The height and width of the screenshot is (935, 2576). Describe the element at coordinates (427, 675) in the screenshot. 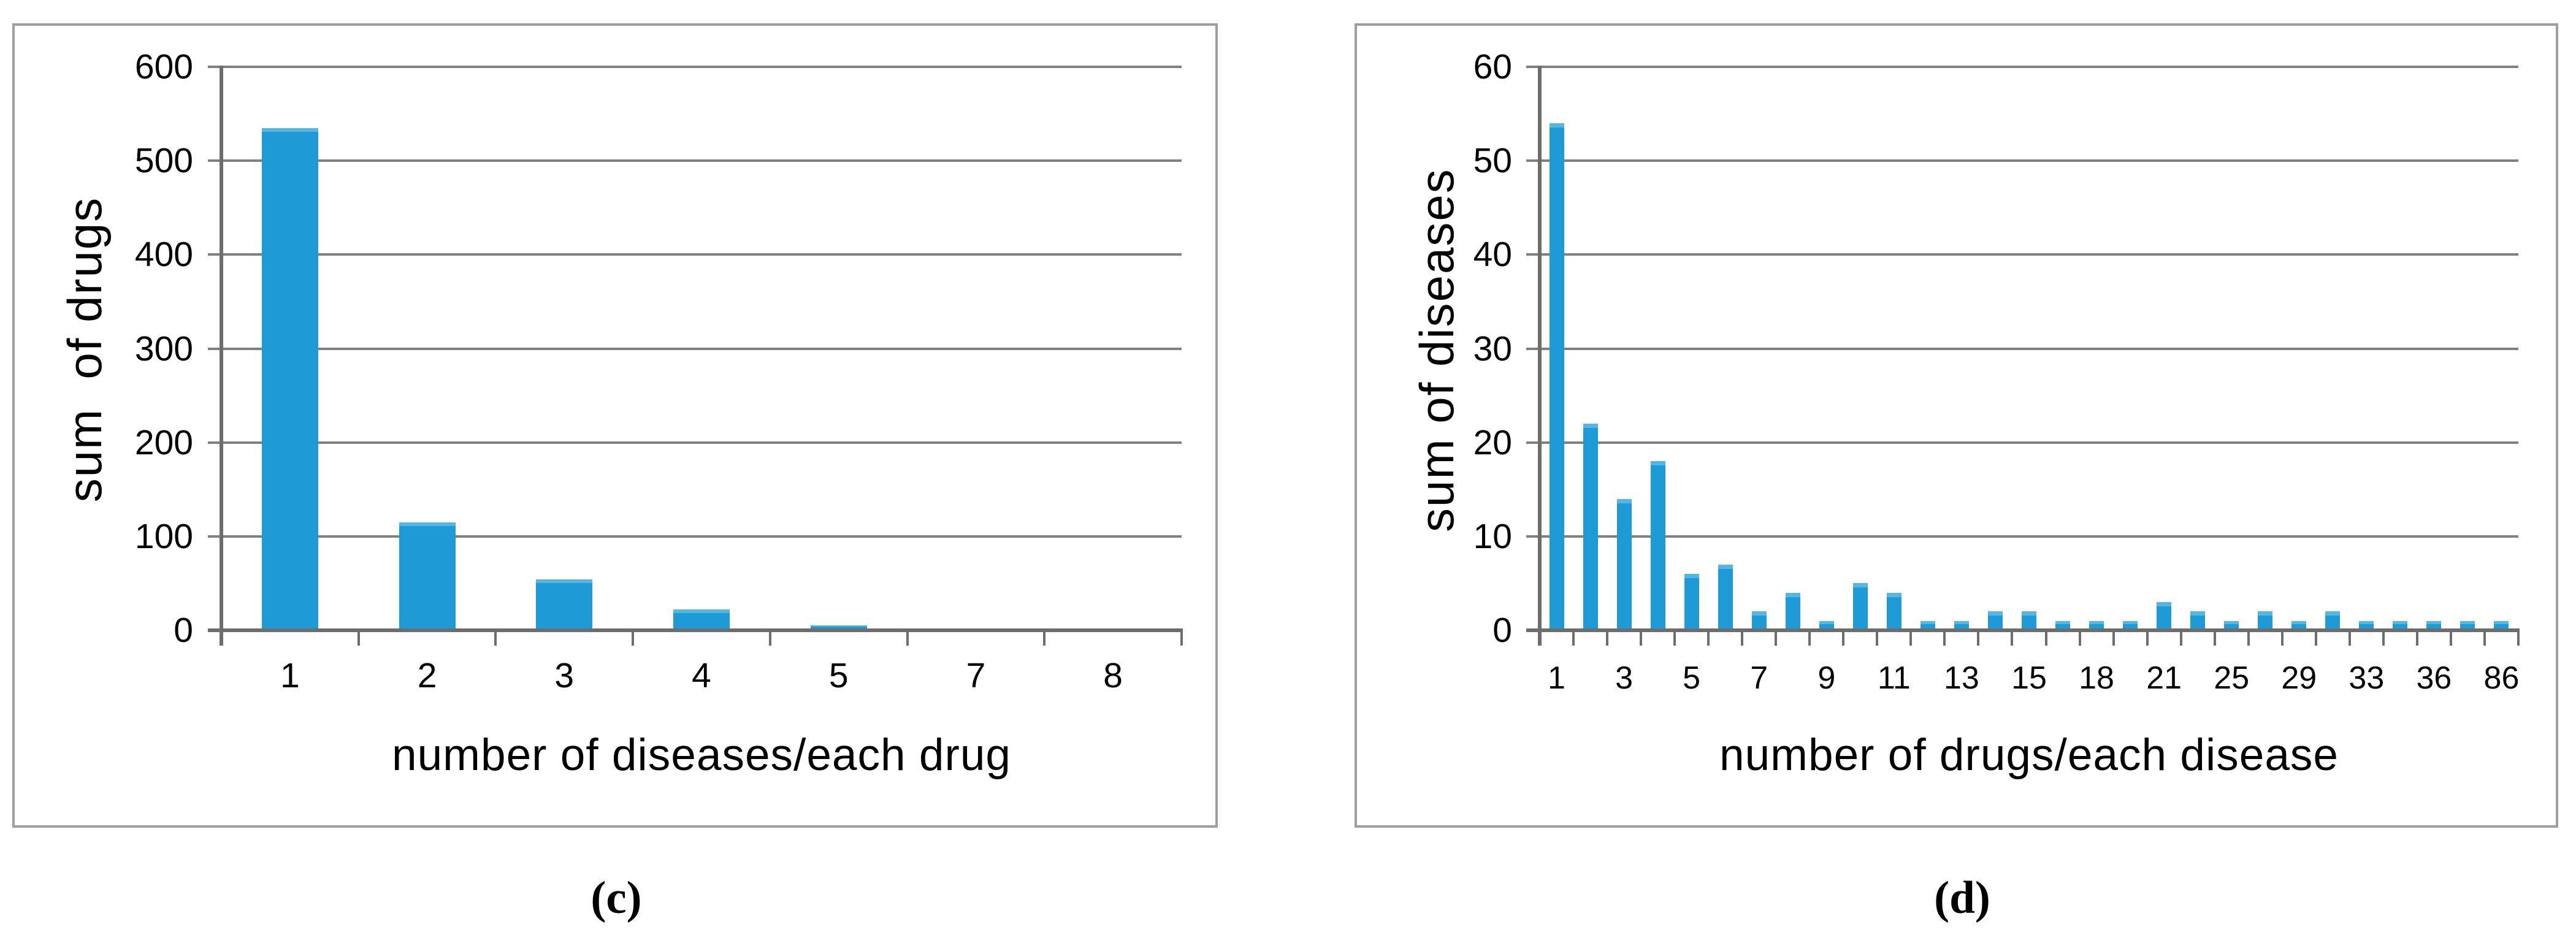

I see `x-tick-label: 2` at that location.